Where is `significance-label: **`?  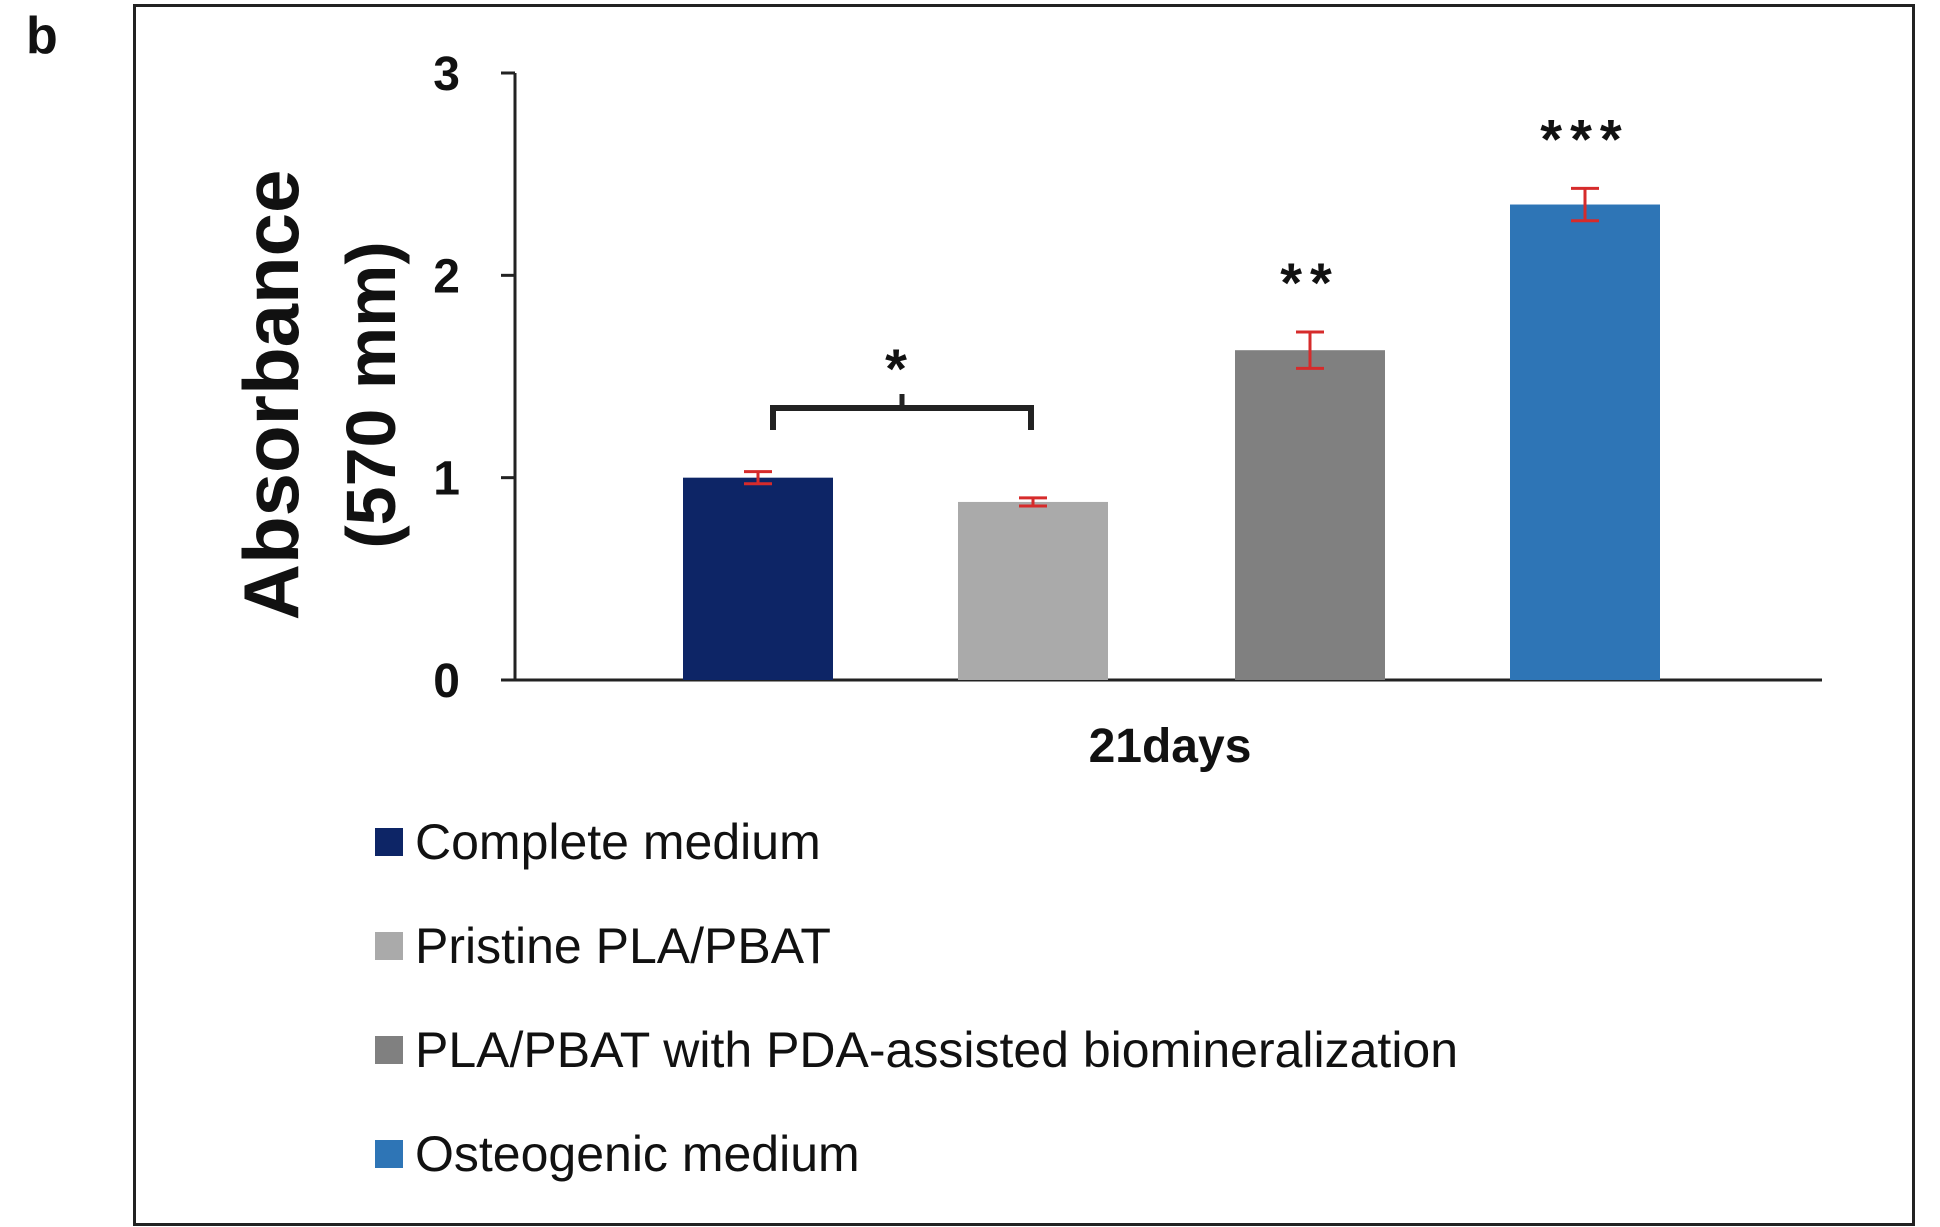
significance-label: ** is located at coordinates (1310, 282).